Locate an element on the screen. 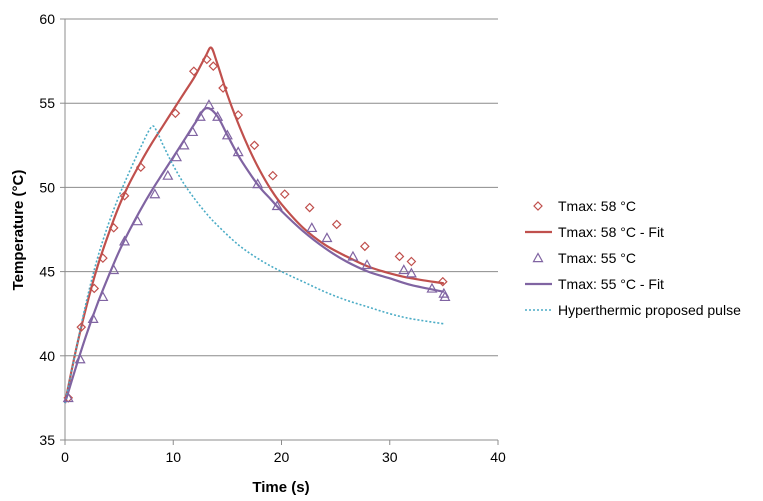  legend-label: Tmax: 55 °C is located at coordinates (597, 258).